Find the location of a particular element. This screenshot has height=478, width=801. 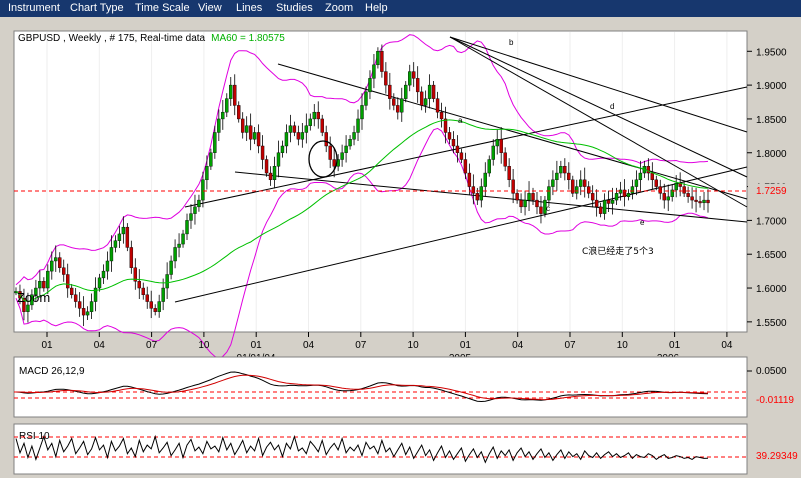

price-tick-label: 1.8500 is located at coordinates (771, 120).